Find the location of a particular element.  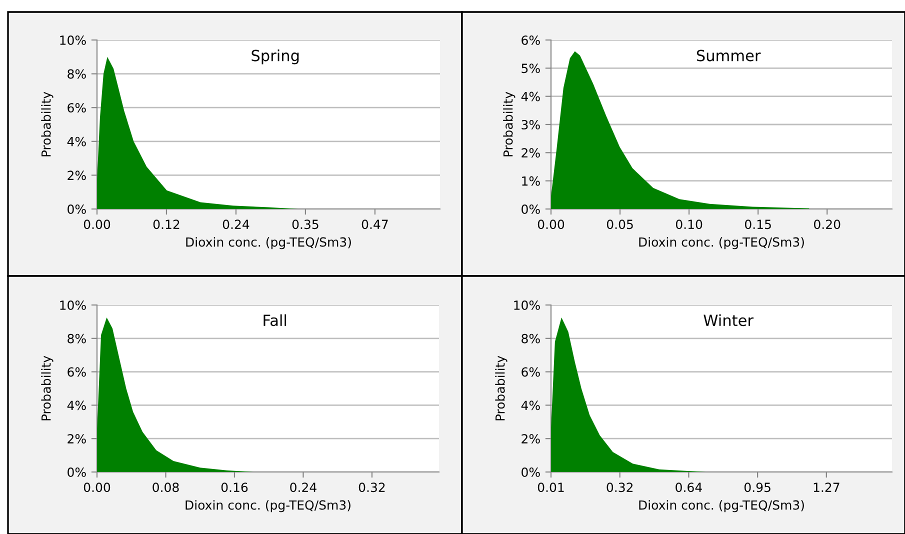

x-tick-label: 0.20 is located at coordinates (827, 225).